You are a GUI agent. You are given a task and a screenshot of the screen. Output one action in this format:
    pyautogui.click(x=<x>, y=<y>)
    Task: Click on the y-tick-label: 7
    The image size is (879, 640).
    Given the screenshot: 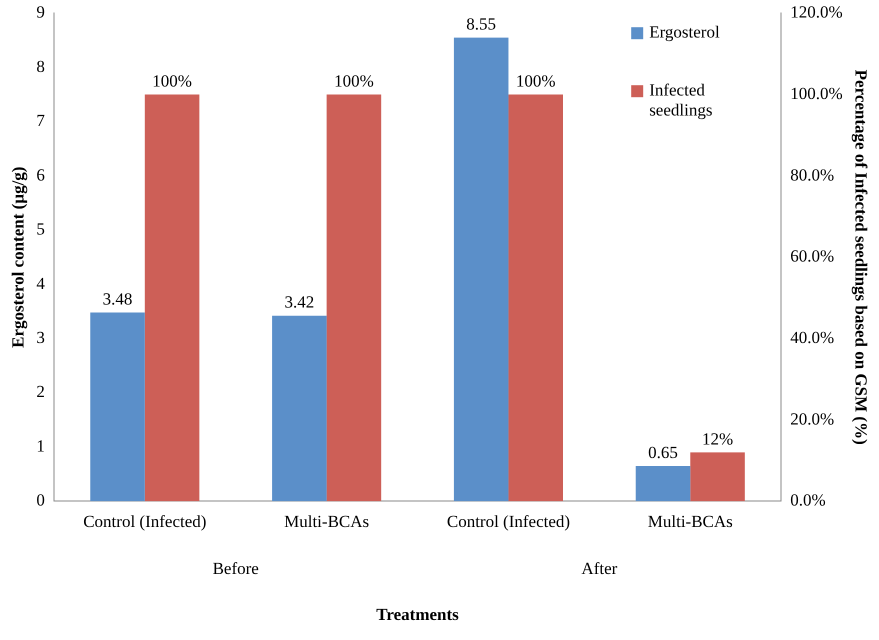 What is the action you would take?
    pyautogui.click(x=41, y=120)
    